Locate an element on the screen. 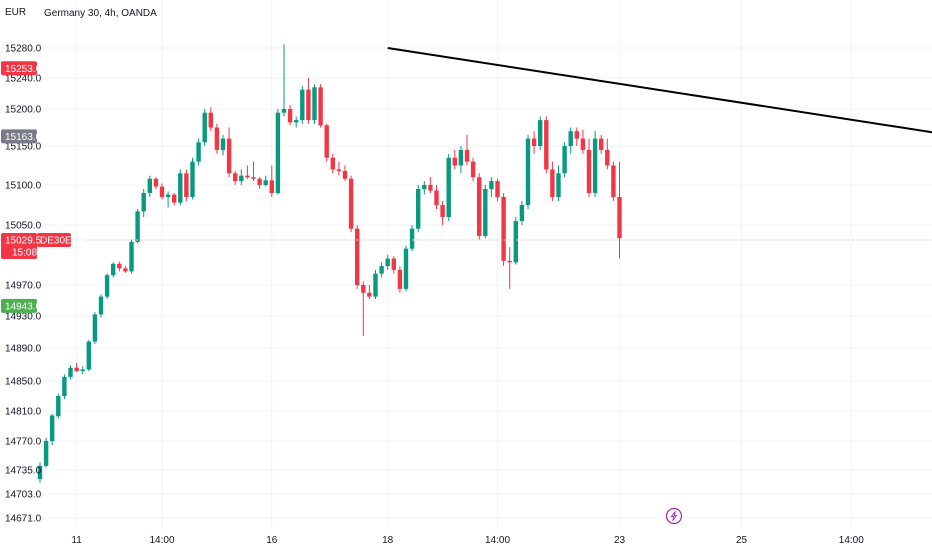 Image resolution: width=932 pixels, height=550 pixels. y-tick-label: 15150.0 is located at coordinates (23, 147).